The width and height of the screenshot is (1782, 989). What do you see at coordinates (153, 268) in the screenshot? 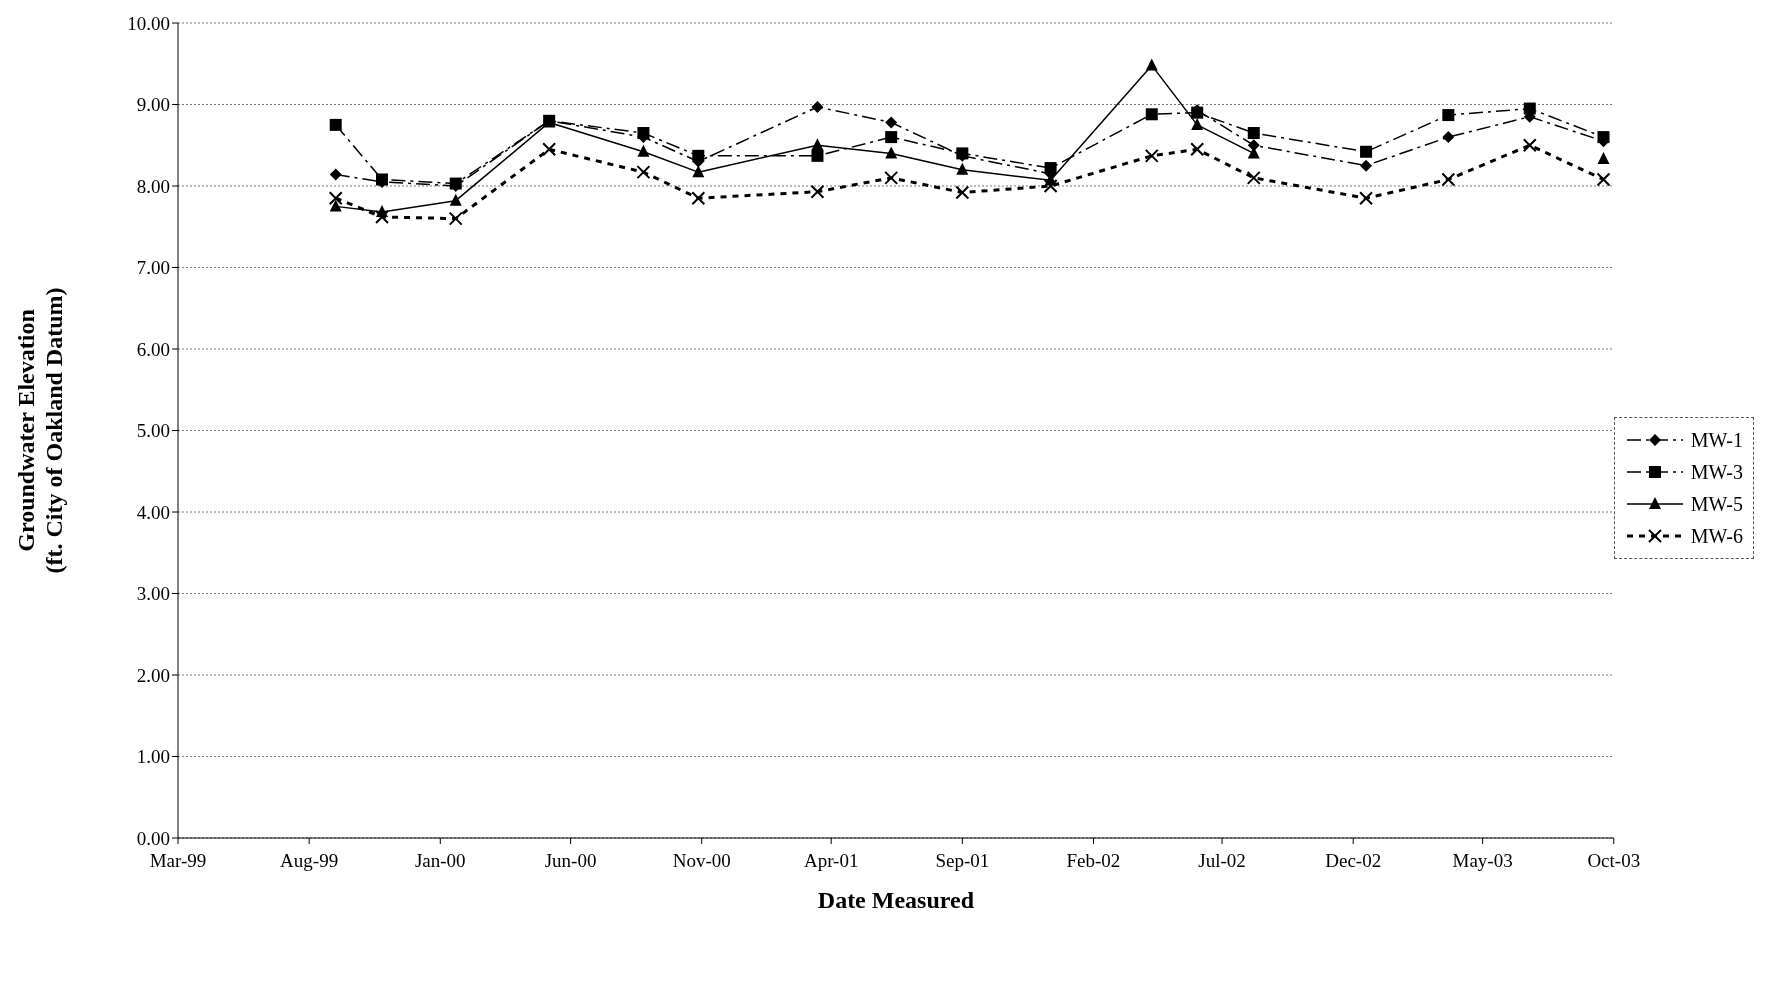
I see `y-tick-label: 7.00` at bounding box center [153, 268].